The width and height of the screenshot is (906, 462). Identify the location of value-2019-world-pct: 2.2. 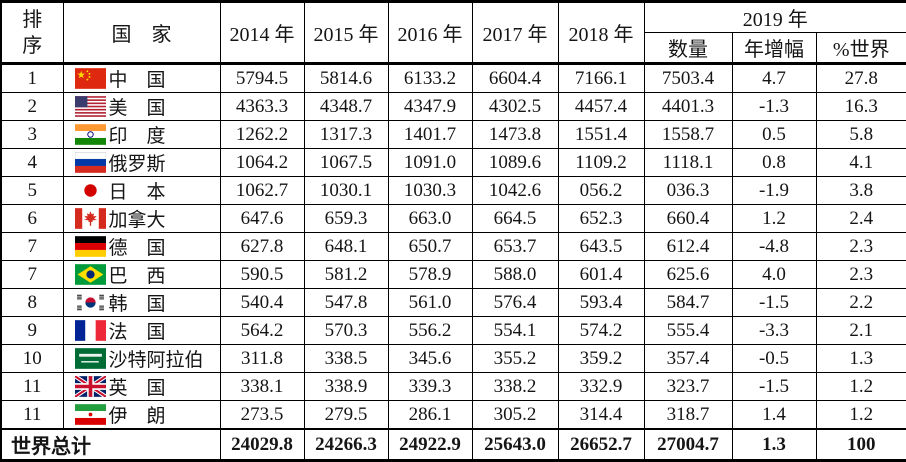
(860, 302).